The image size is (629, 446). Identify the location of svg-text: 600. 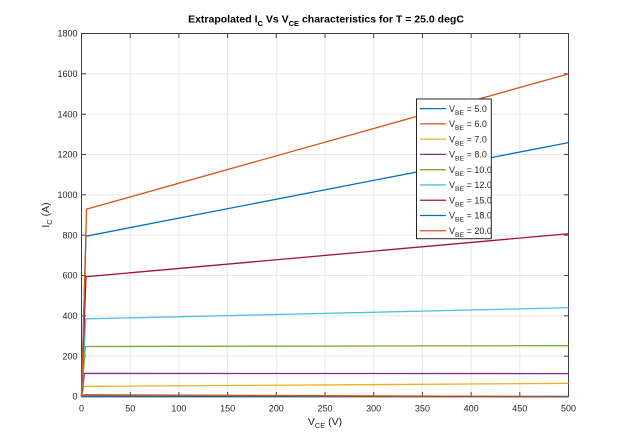
(69, 276).